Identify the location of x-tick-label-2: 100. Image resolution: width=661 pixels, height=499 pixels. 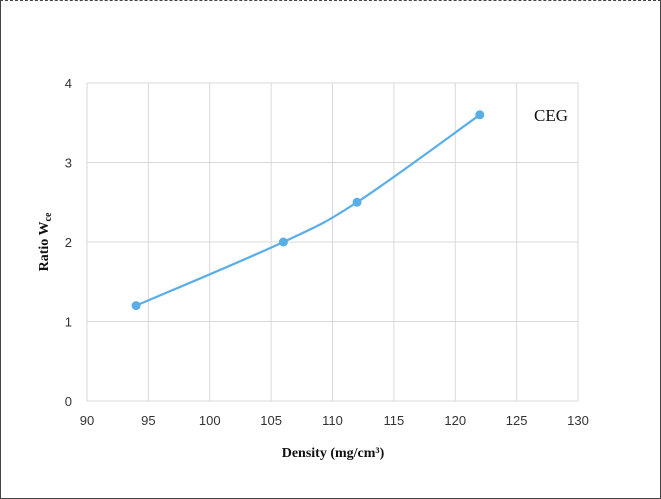
(210, 420).